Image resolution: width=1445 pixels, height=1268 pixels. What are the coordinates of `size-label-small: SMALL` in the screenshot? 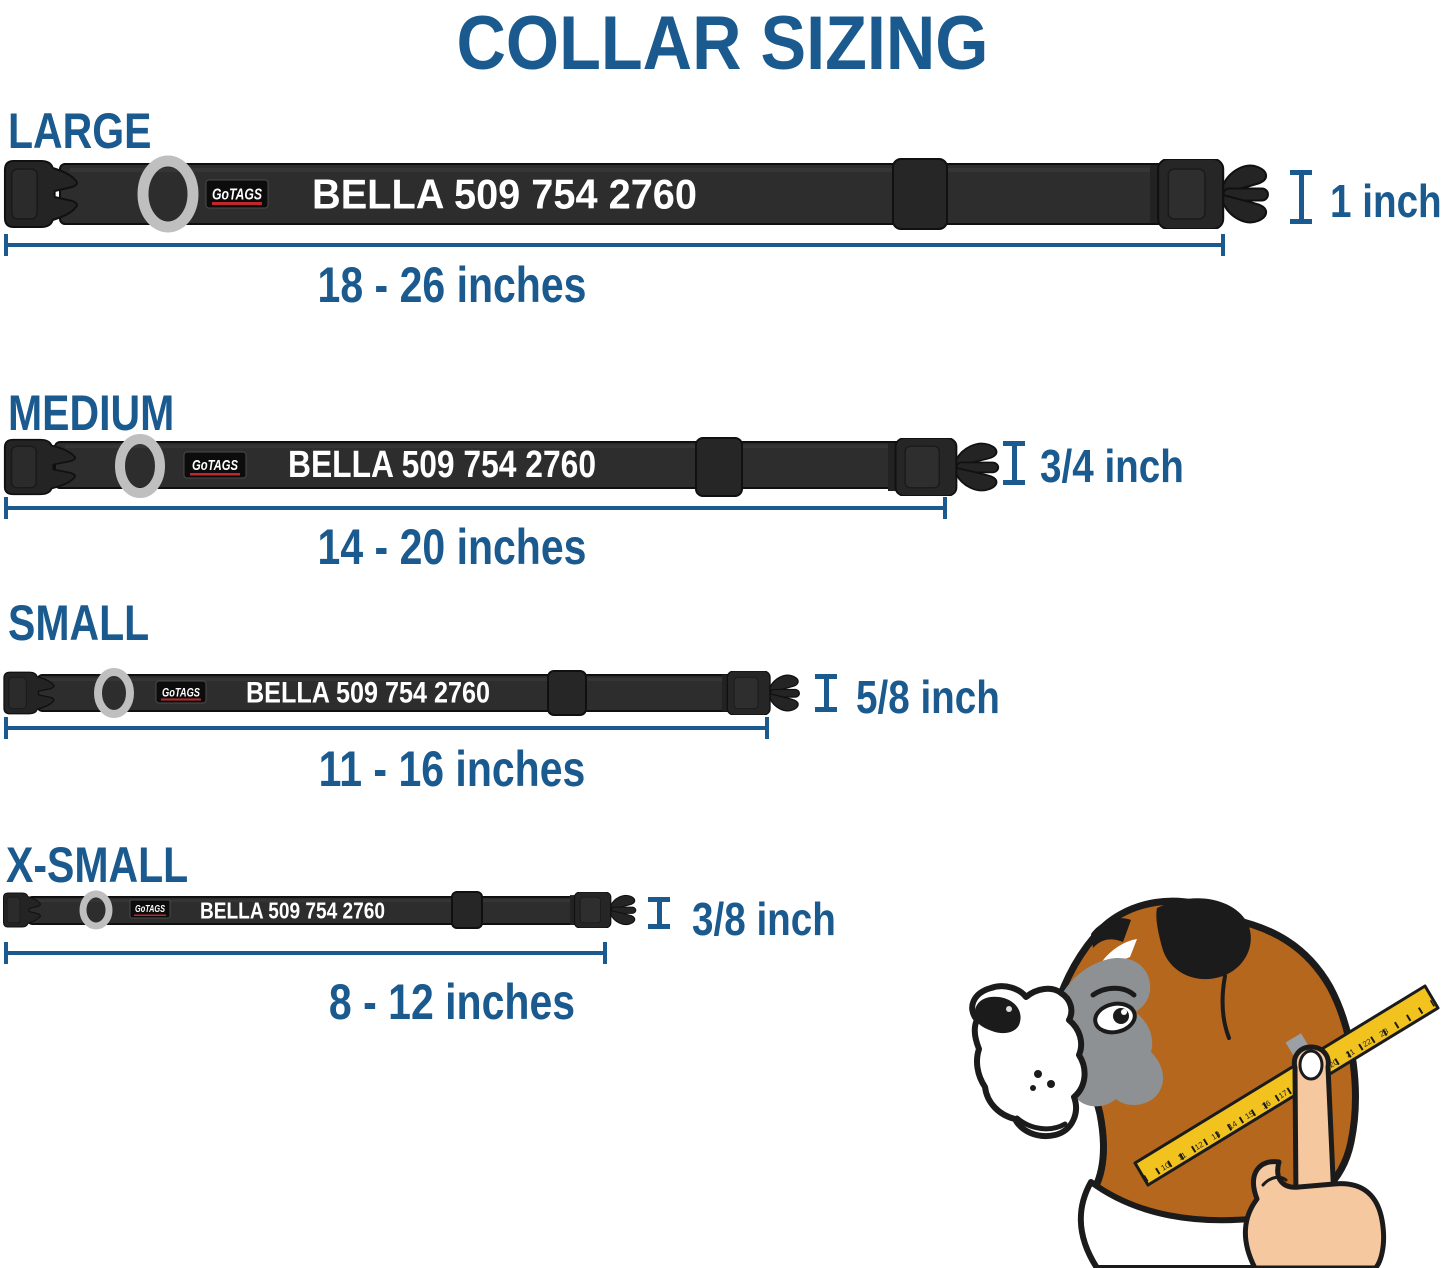 It's located at (79, 623).